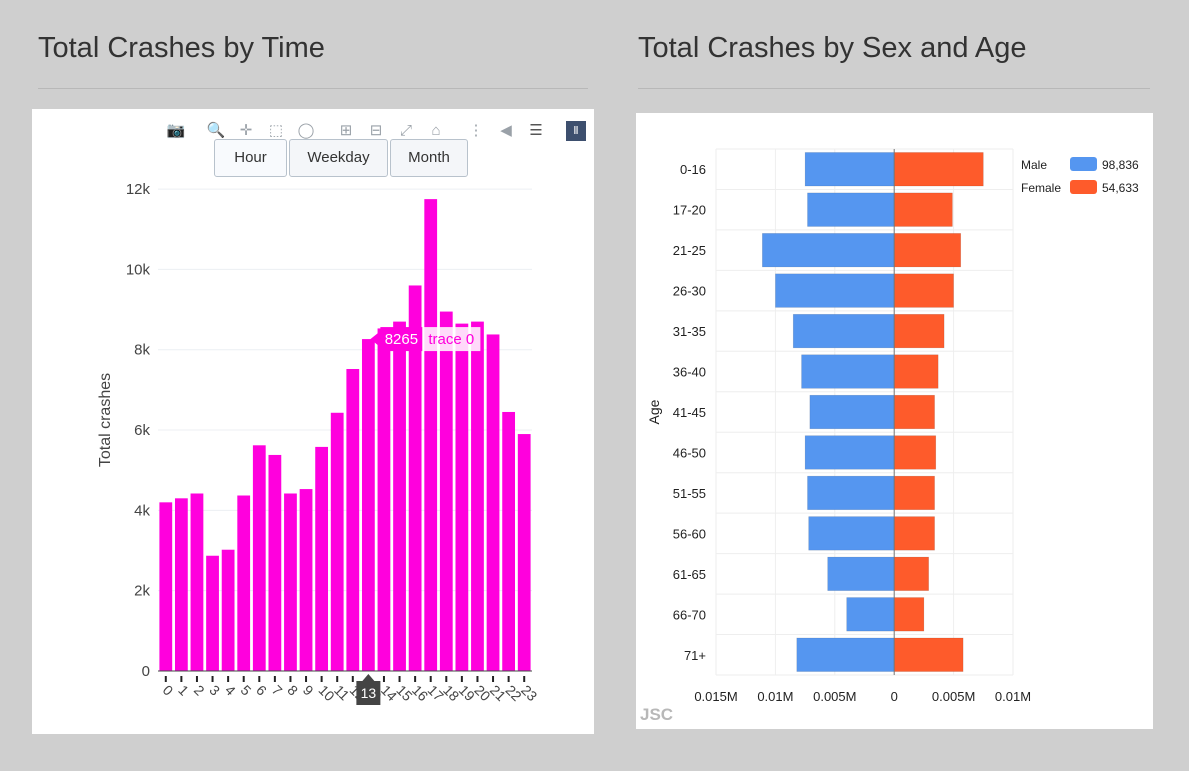  I want to click on x-tick-label: 1, so click(183, 690).